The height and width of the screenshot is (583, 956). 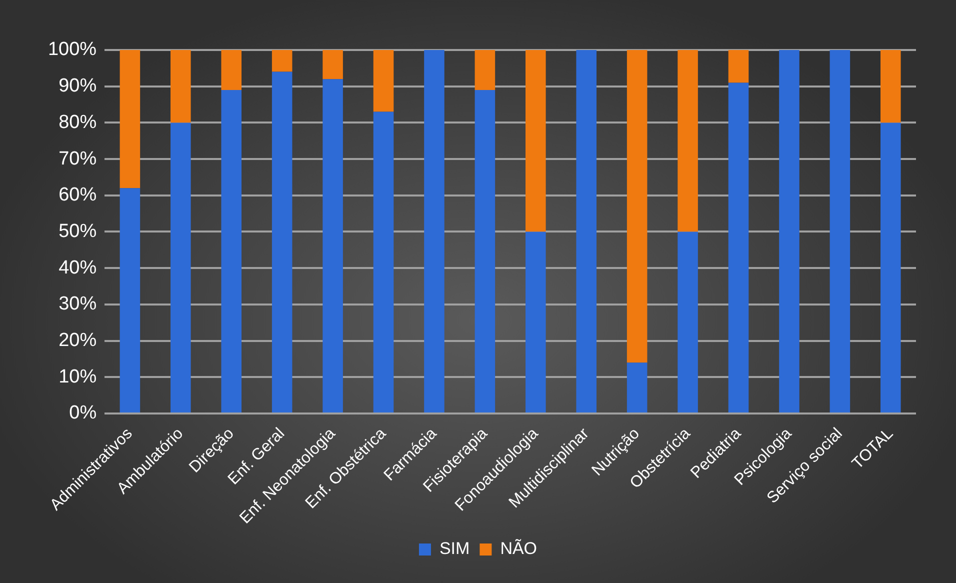 What do you see at coordinates (77, 86) in the screenshot?
I see `y-tick-label: 90%` at bounding box center [77, 86].